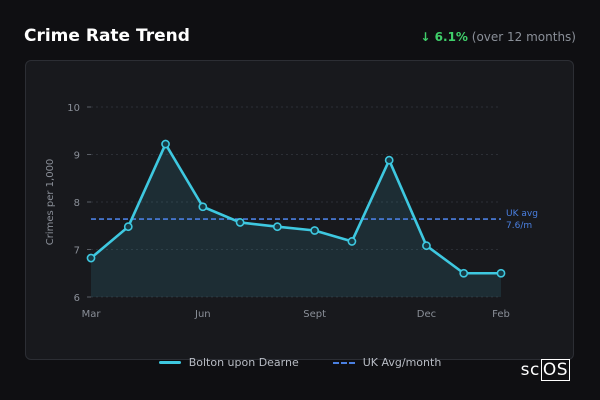 This screenshot has height=400, width=600. What do you see at coordinates (402, 362) in the screenshot?
I see `legend-label-average: UK Avg/month` at bounding box center [402, 362].